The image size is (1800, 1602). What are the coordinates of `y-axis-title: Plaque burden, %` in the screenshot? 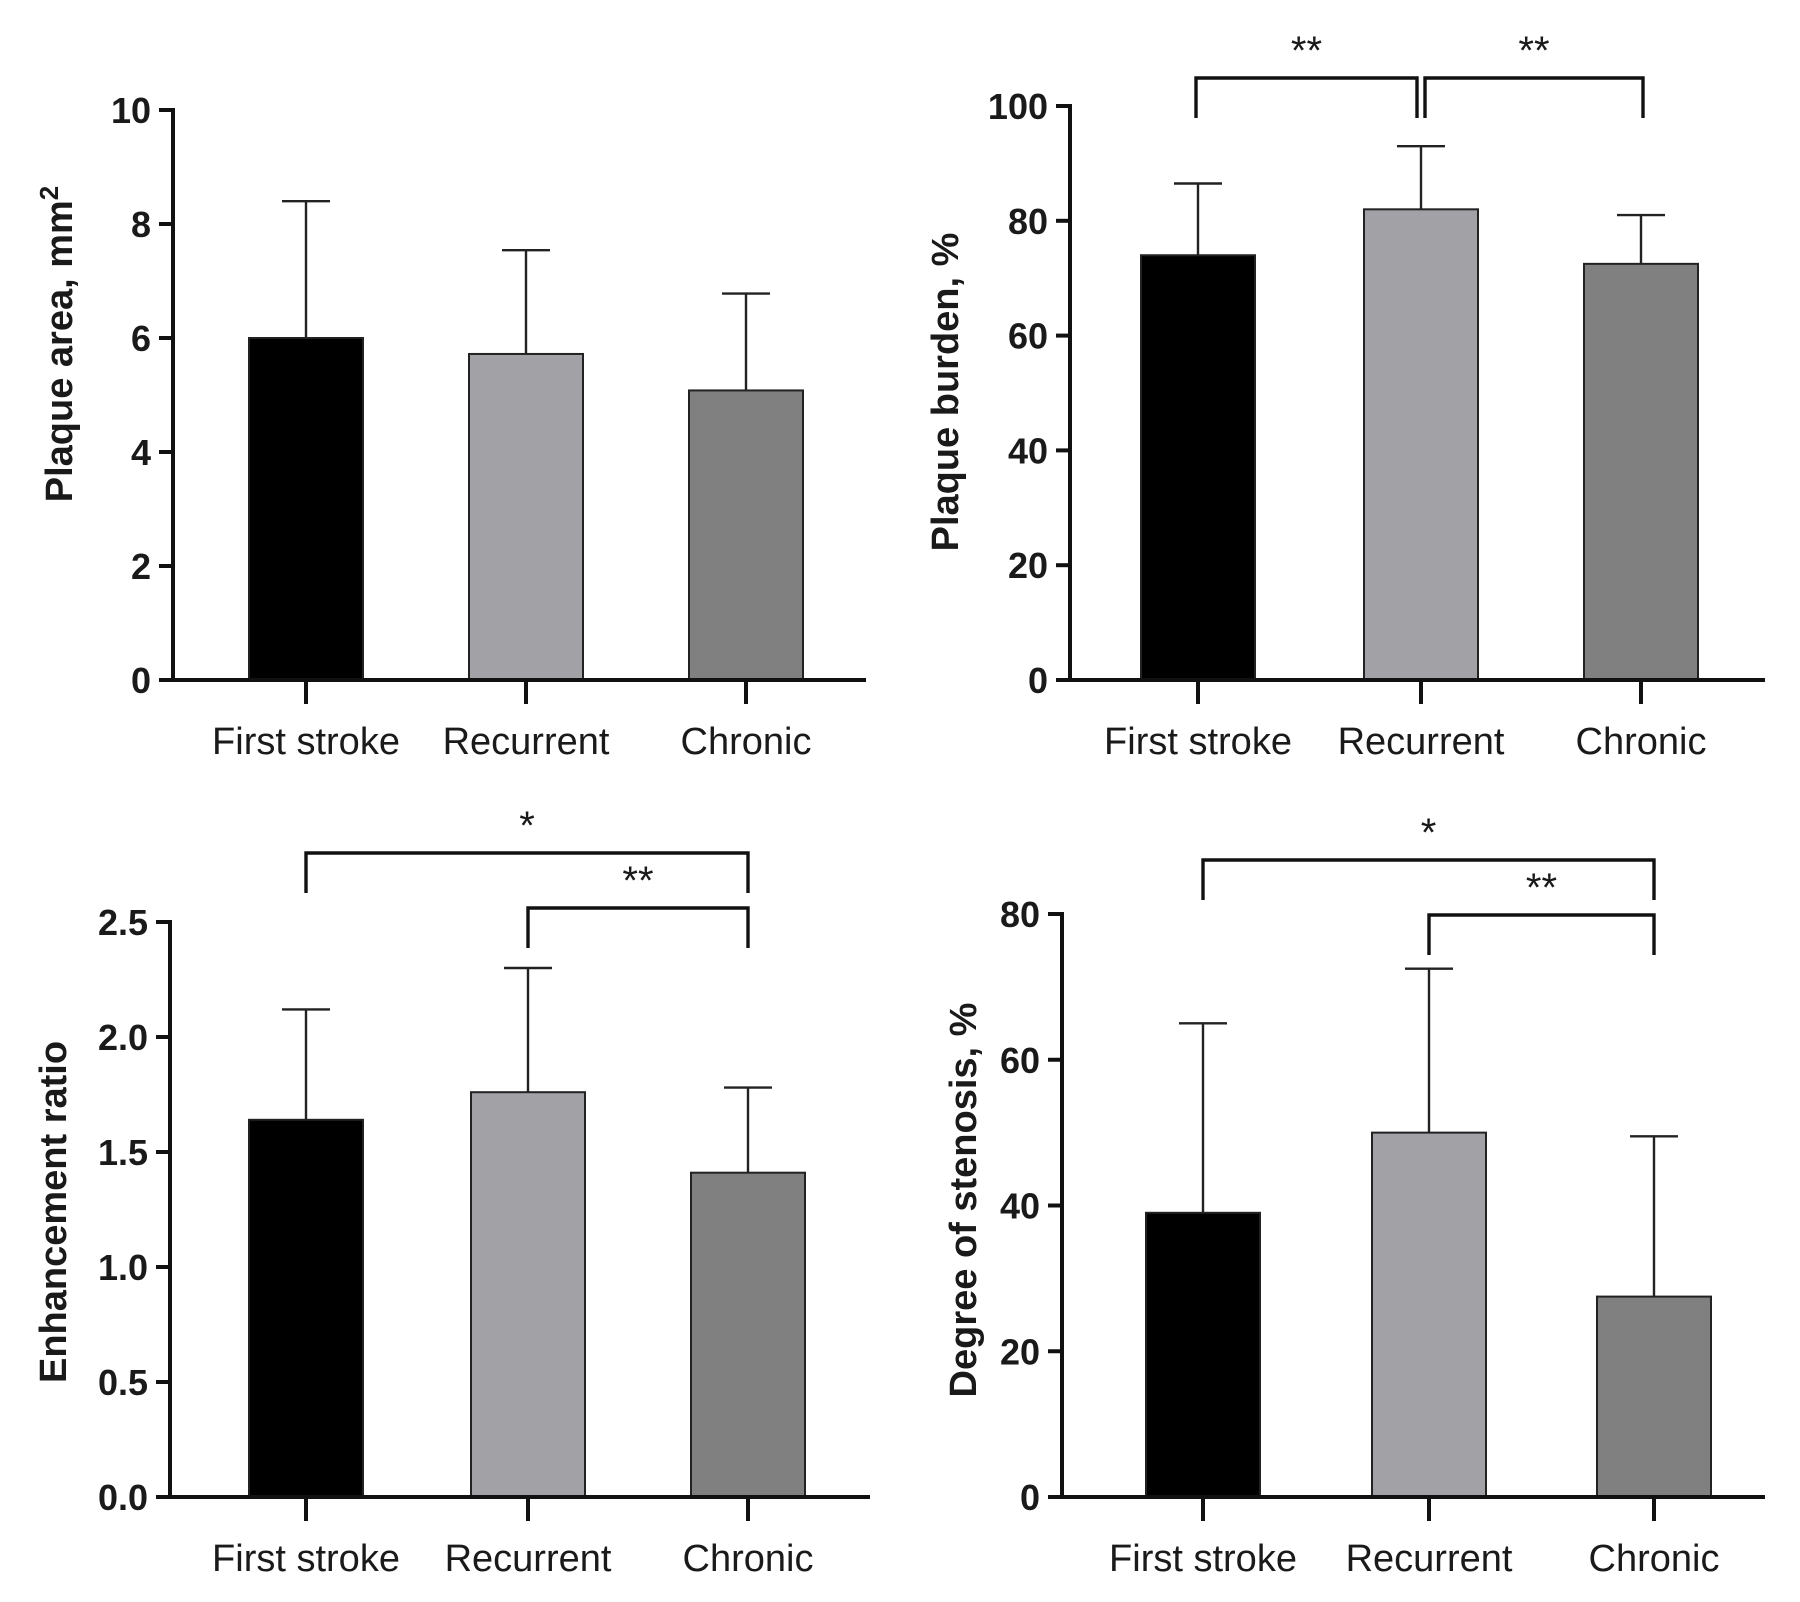 It's located at (946, 392).